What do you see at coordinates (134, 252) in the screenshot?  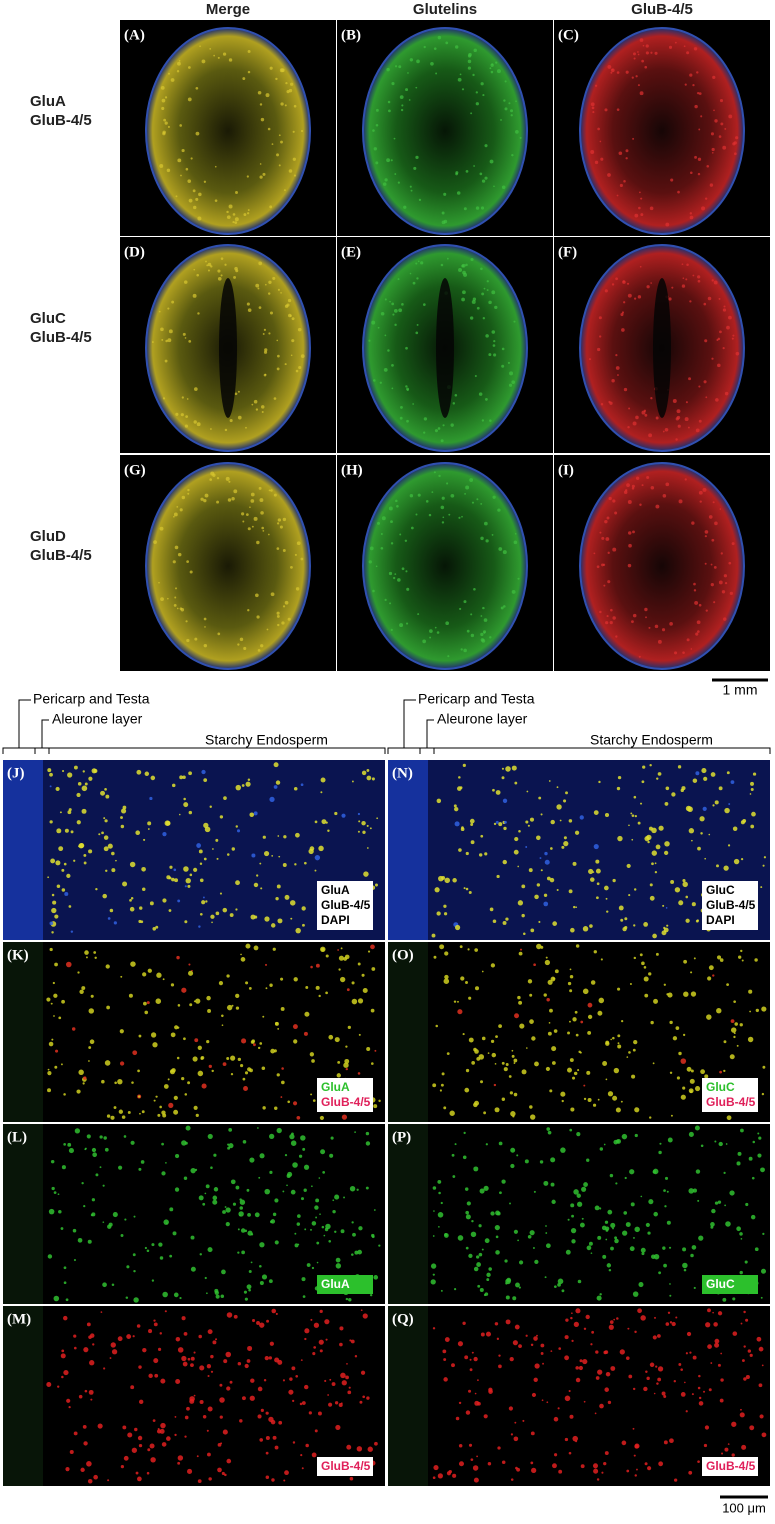 I see `panel-letter: (D)` at bounding box center [134, 252].